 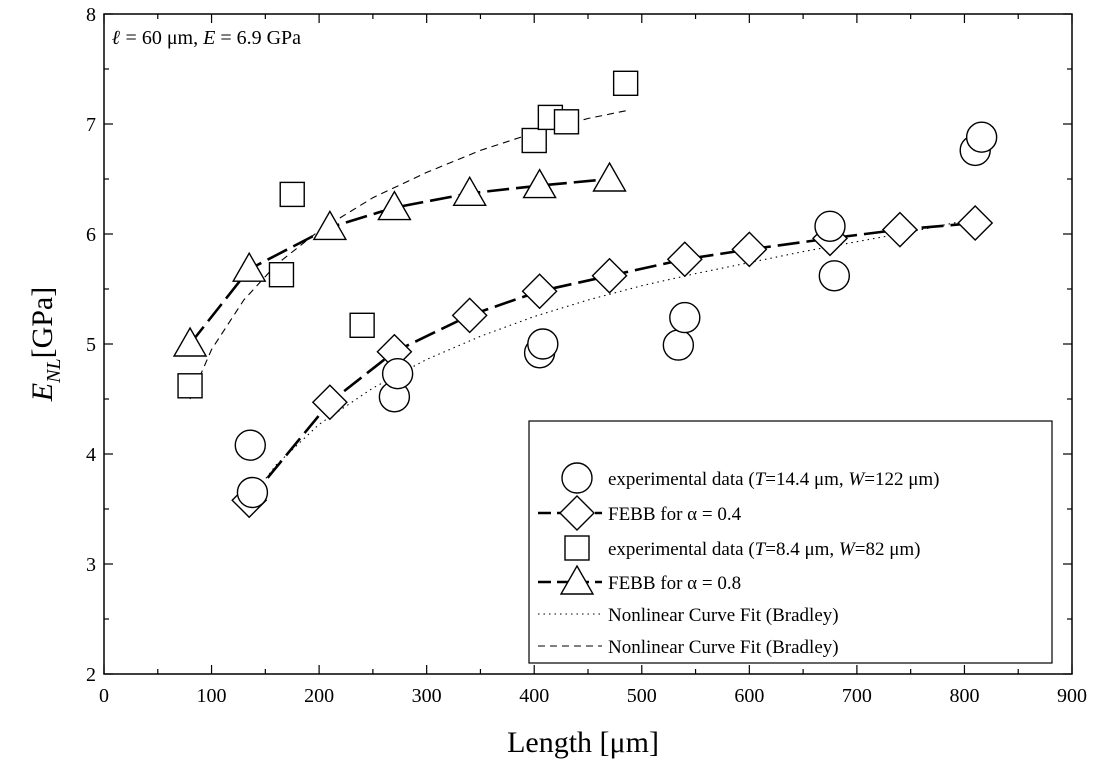 What do you see at coordinates (42, 323) in the screenshot?
I see `y-axis-title-unit: [GPa]` at bounding box center [42, 323].